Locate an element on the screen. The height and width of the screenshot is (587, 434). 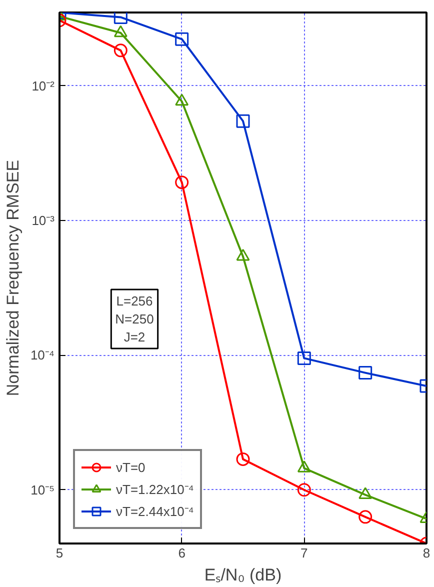
y-tick-label: 10⁻⁴ is located at coordinates (42, 355).